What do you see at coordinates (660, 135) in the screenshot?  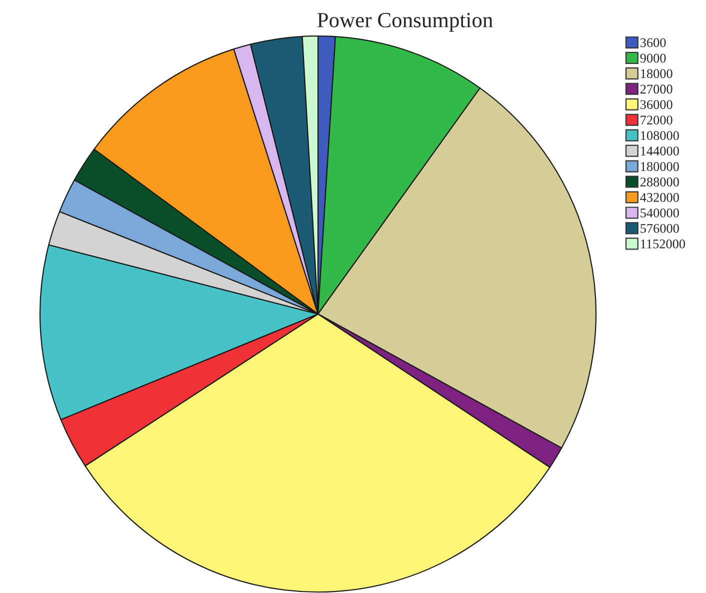 I see `legend-label: 108000` at bounding box center [660, 135].